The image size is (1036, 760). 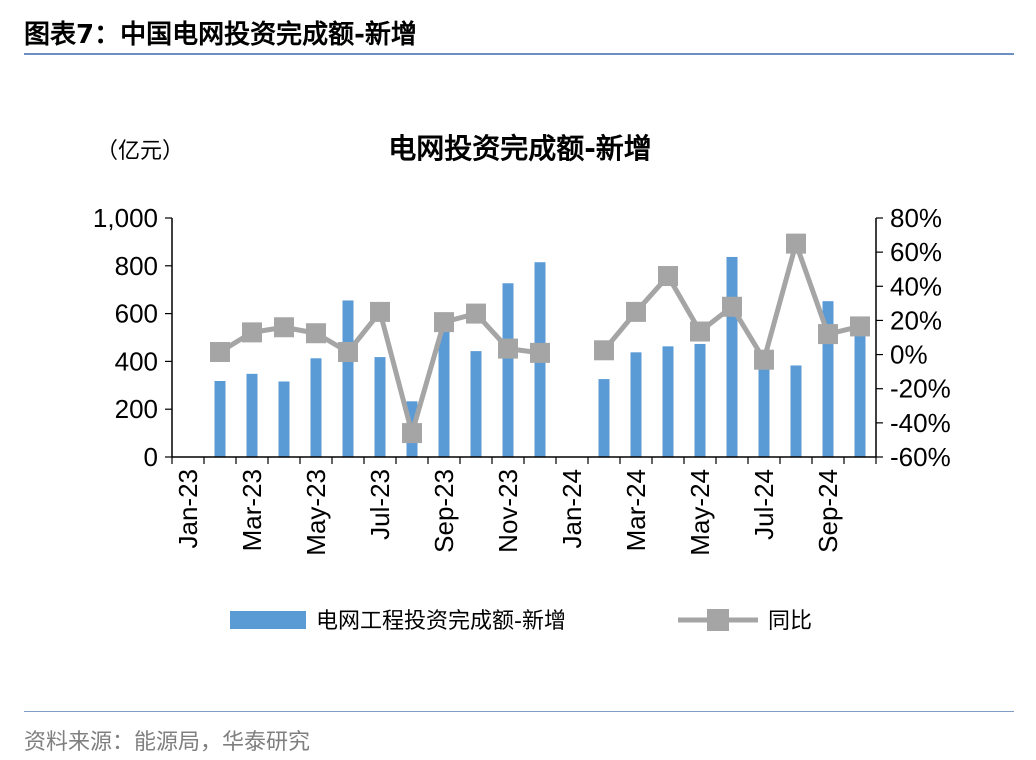 I want to click on figure-title: 图表7：中国电网投资完成额-新增, so click(x=220, y=32).